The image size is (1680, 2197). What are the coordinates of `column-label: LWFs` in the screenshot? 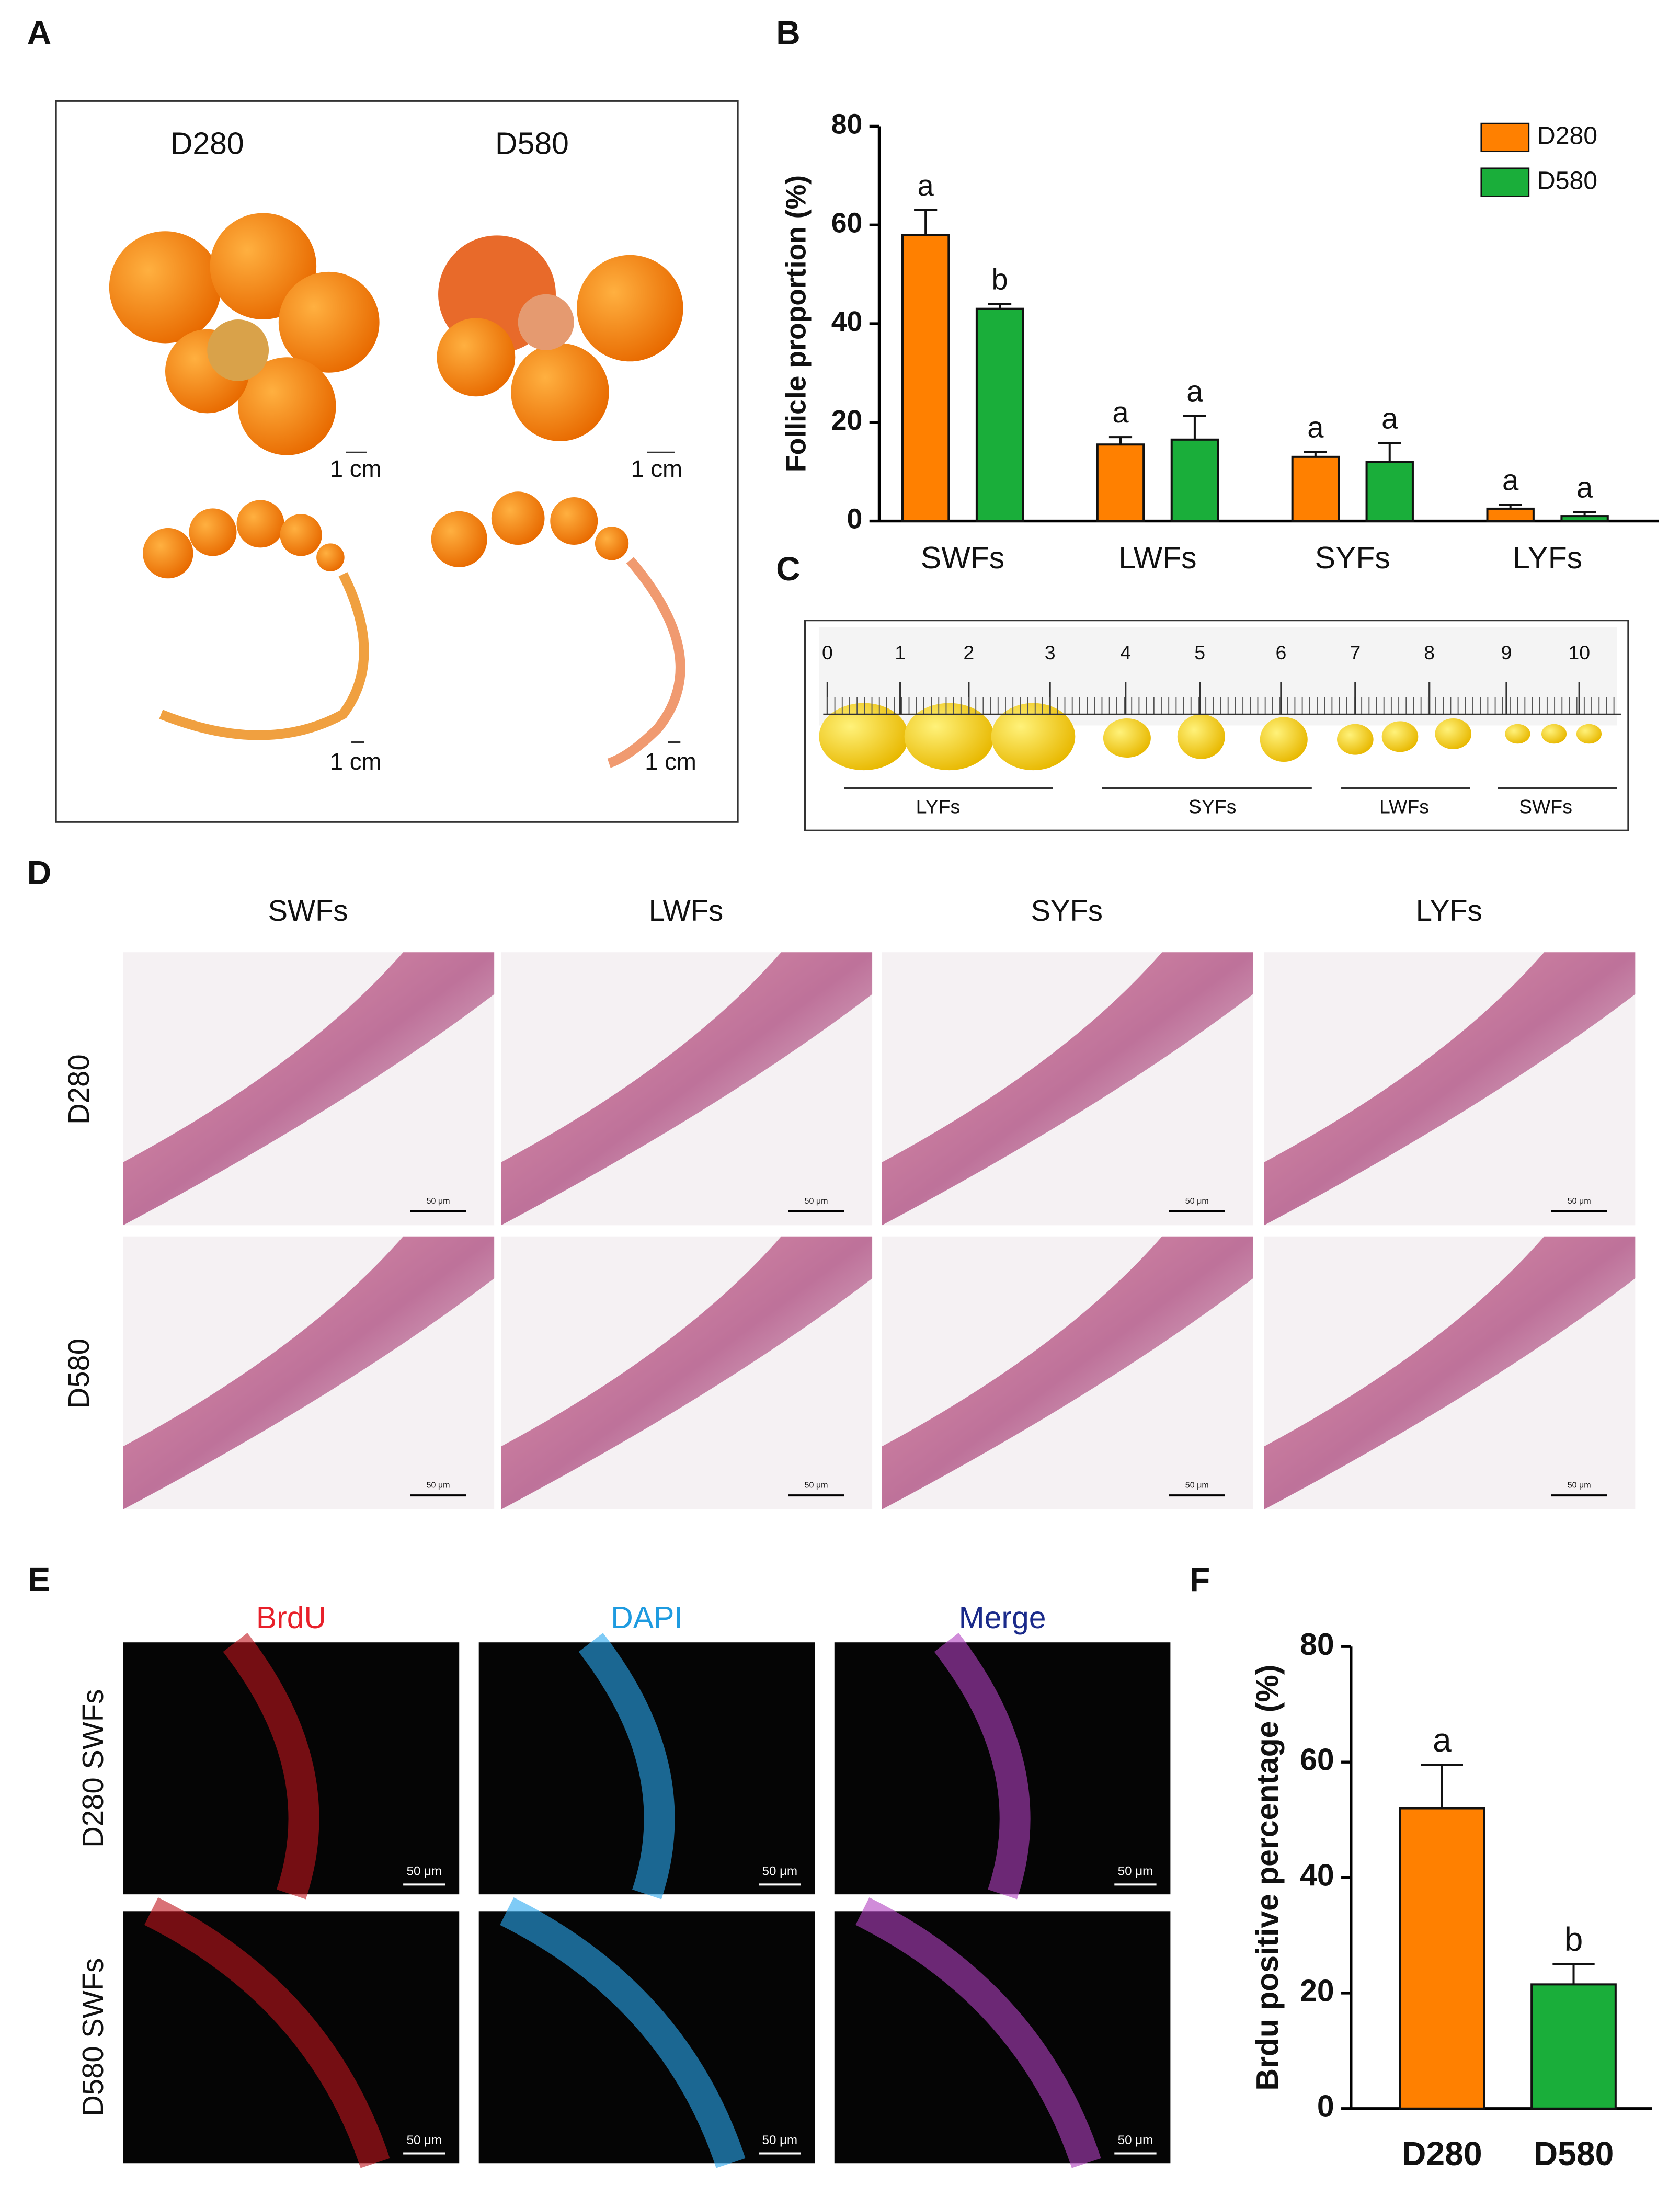 It's located at (687, 910).